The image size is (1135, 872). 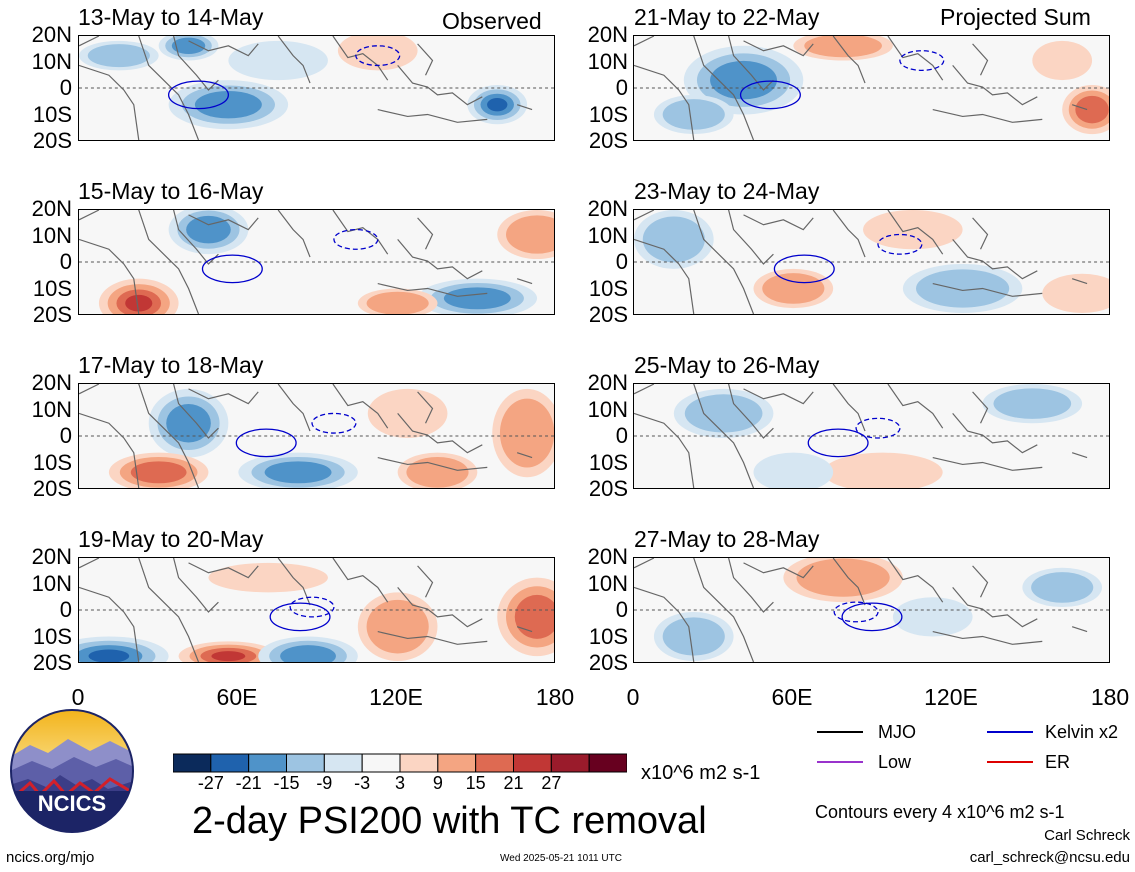 What do you see at coordinates (437, 783) in the screenshot?
I see `colorbar-tick-label: 9` at bounding box center [437, 783].